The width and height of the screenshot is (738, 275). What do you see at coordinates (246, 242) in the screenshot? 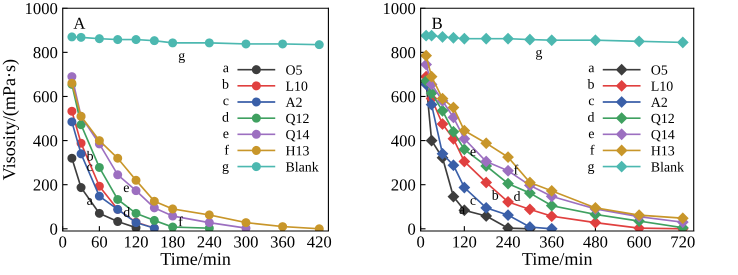
I see `x-tick-label: 300` at bounding box center [246, 242].